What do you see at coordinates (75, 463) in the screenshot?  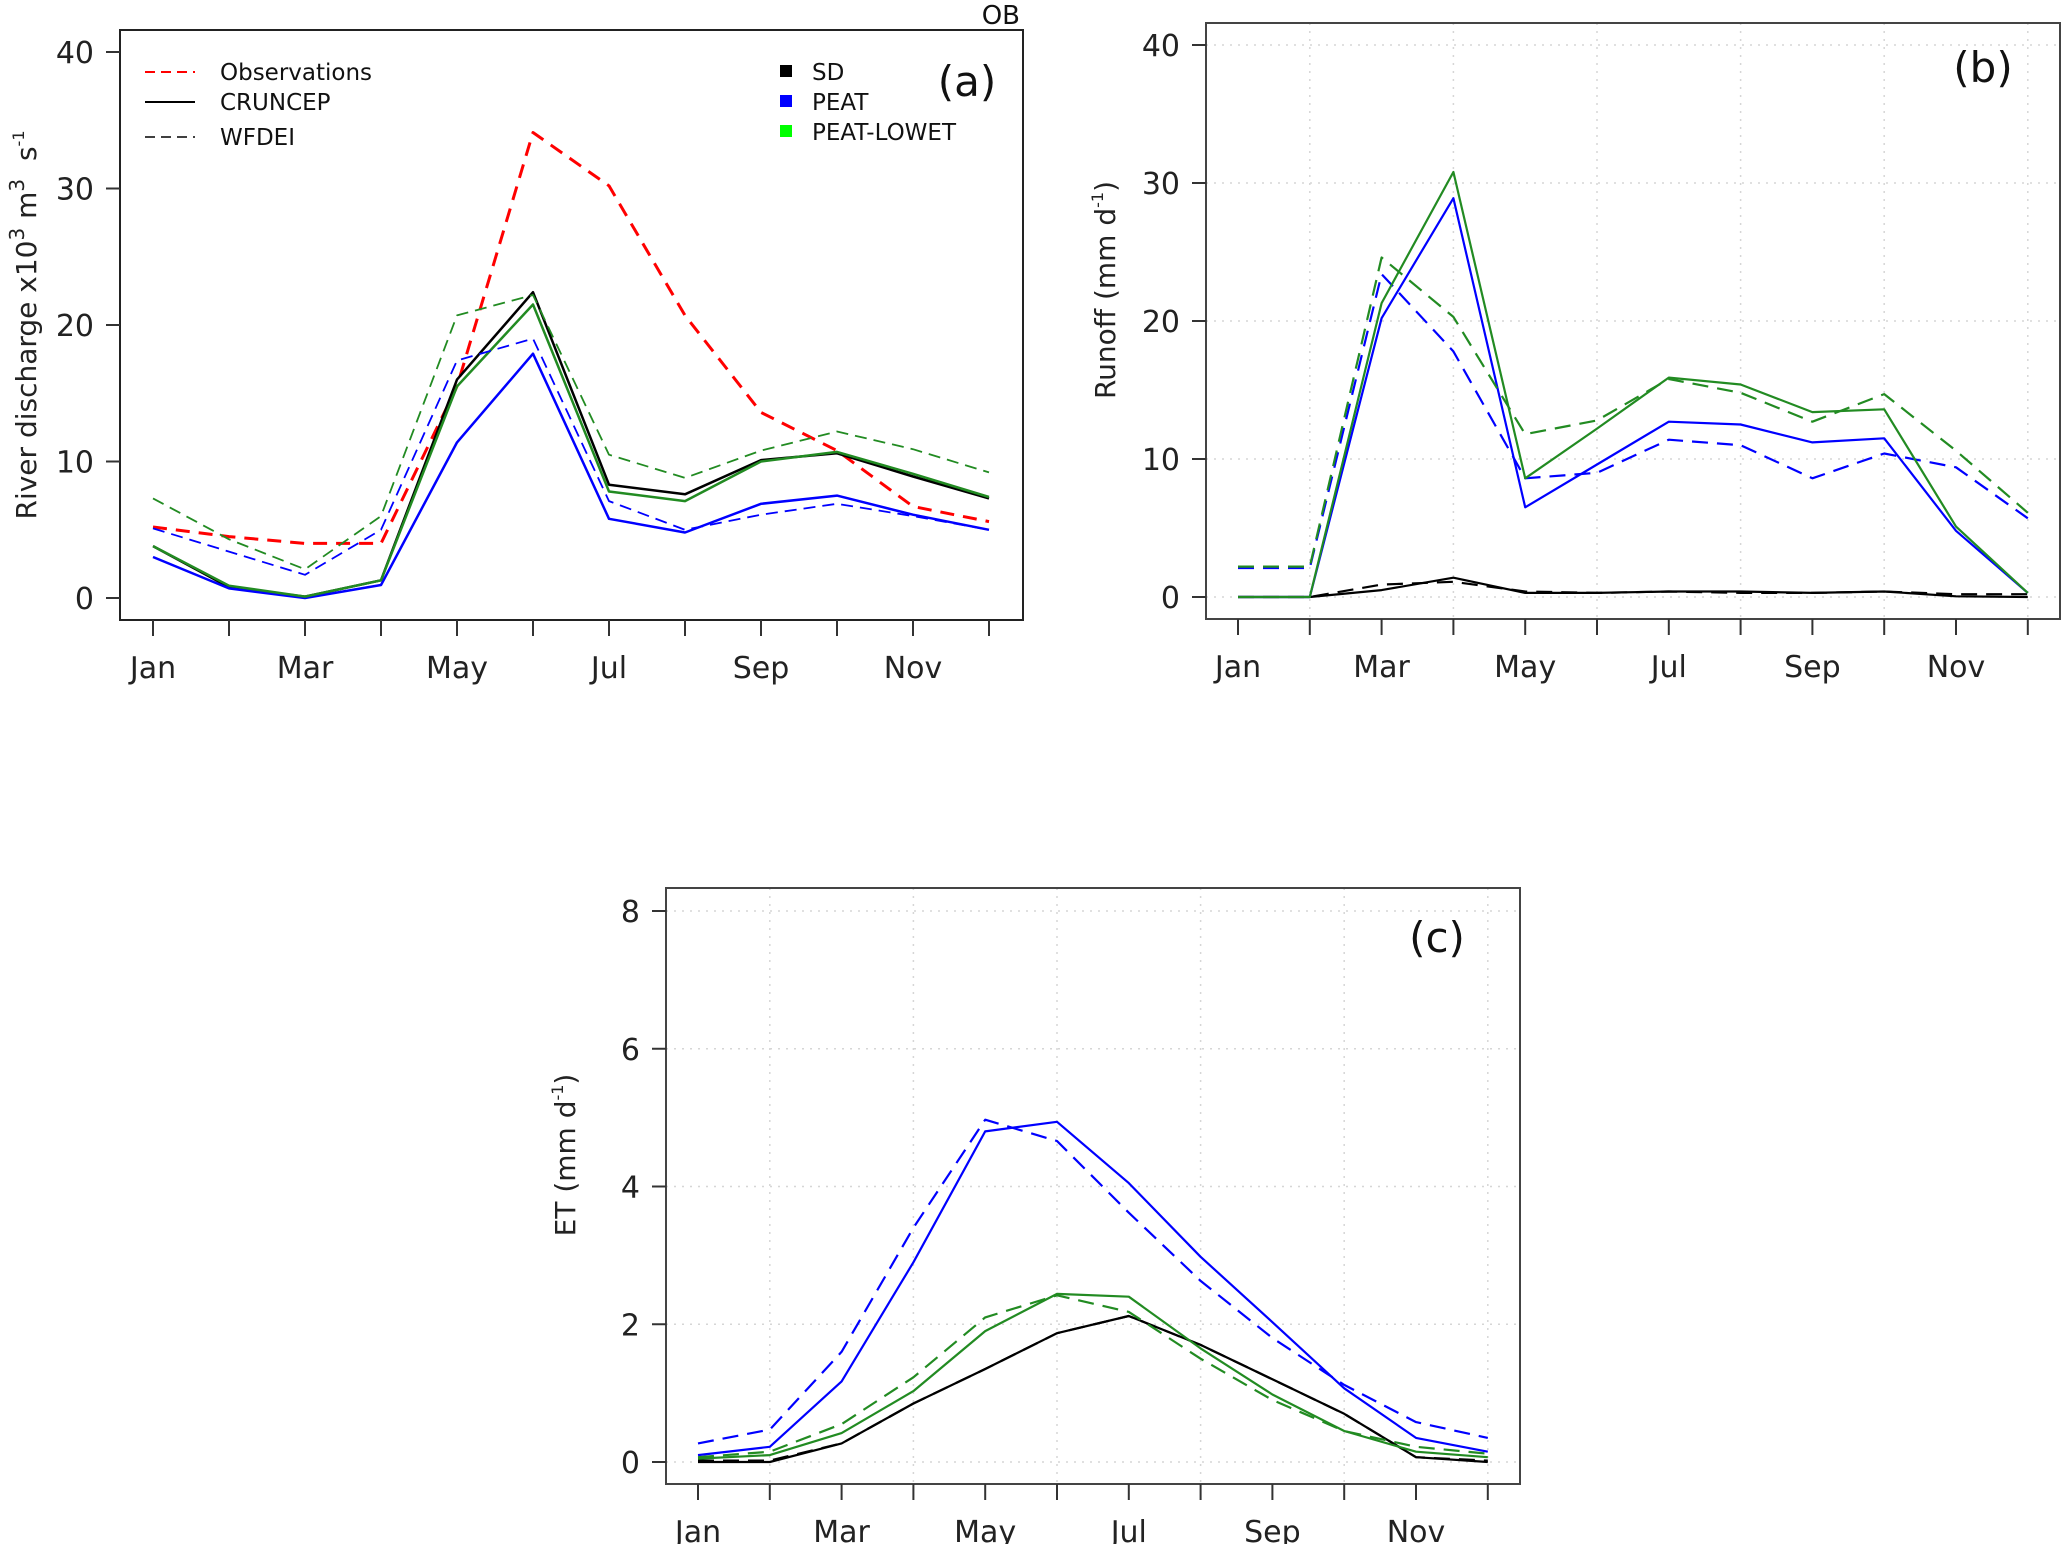 I see `panel-a-y-tick-label: 10` at bounding box center [75, 463].